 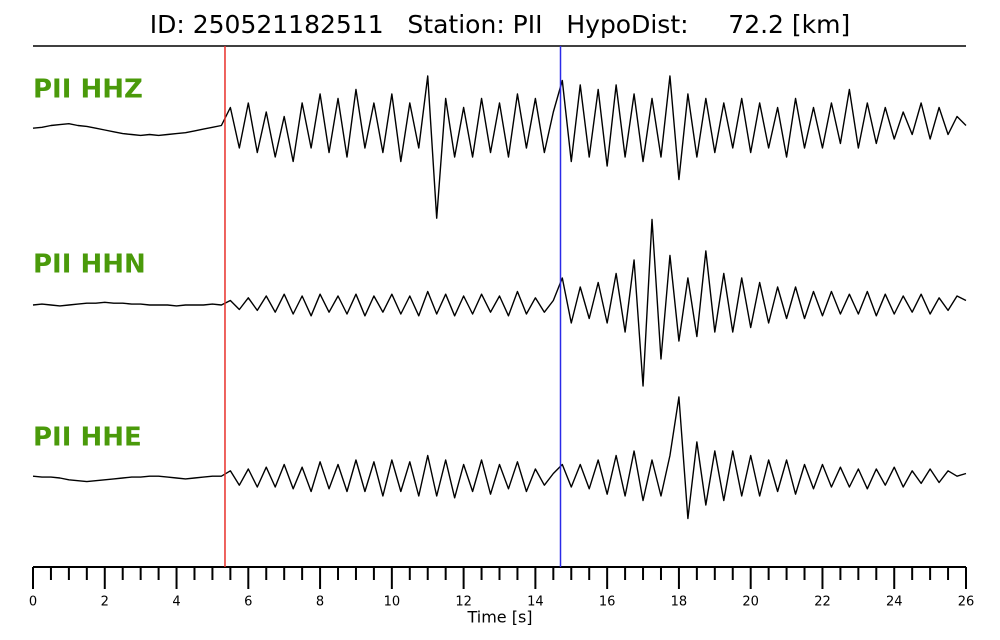 I want to click on trace-label: PII HHE, so click(x=87, y=438).